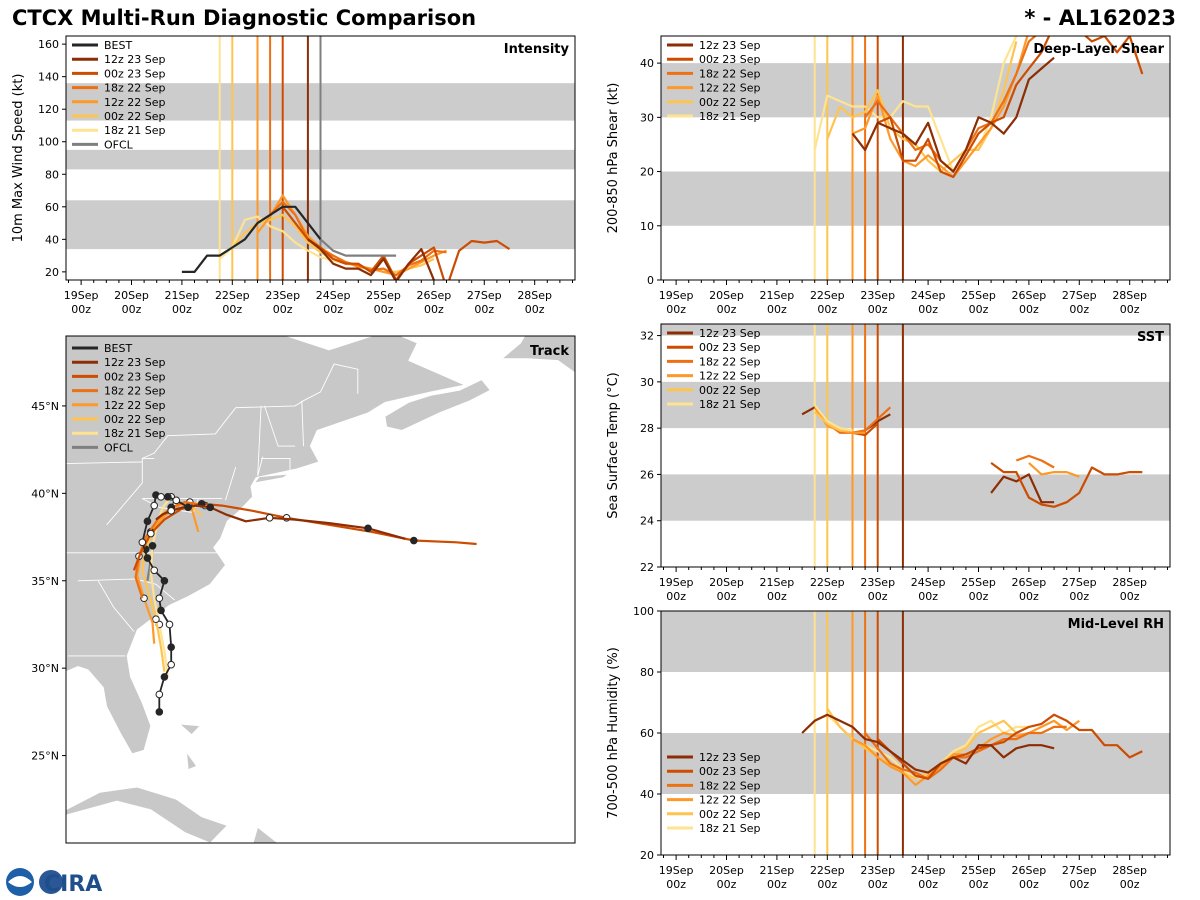 The height and width of the screenshot is (900, 1200). I want to click on legend-label: 12z 23 Sep, so click(135, 59).